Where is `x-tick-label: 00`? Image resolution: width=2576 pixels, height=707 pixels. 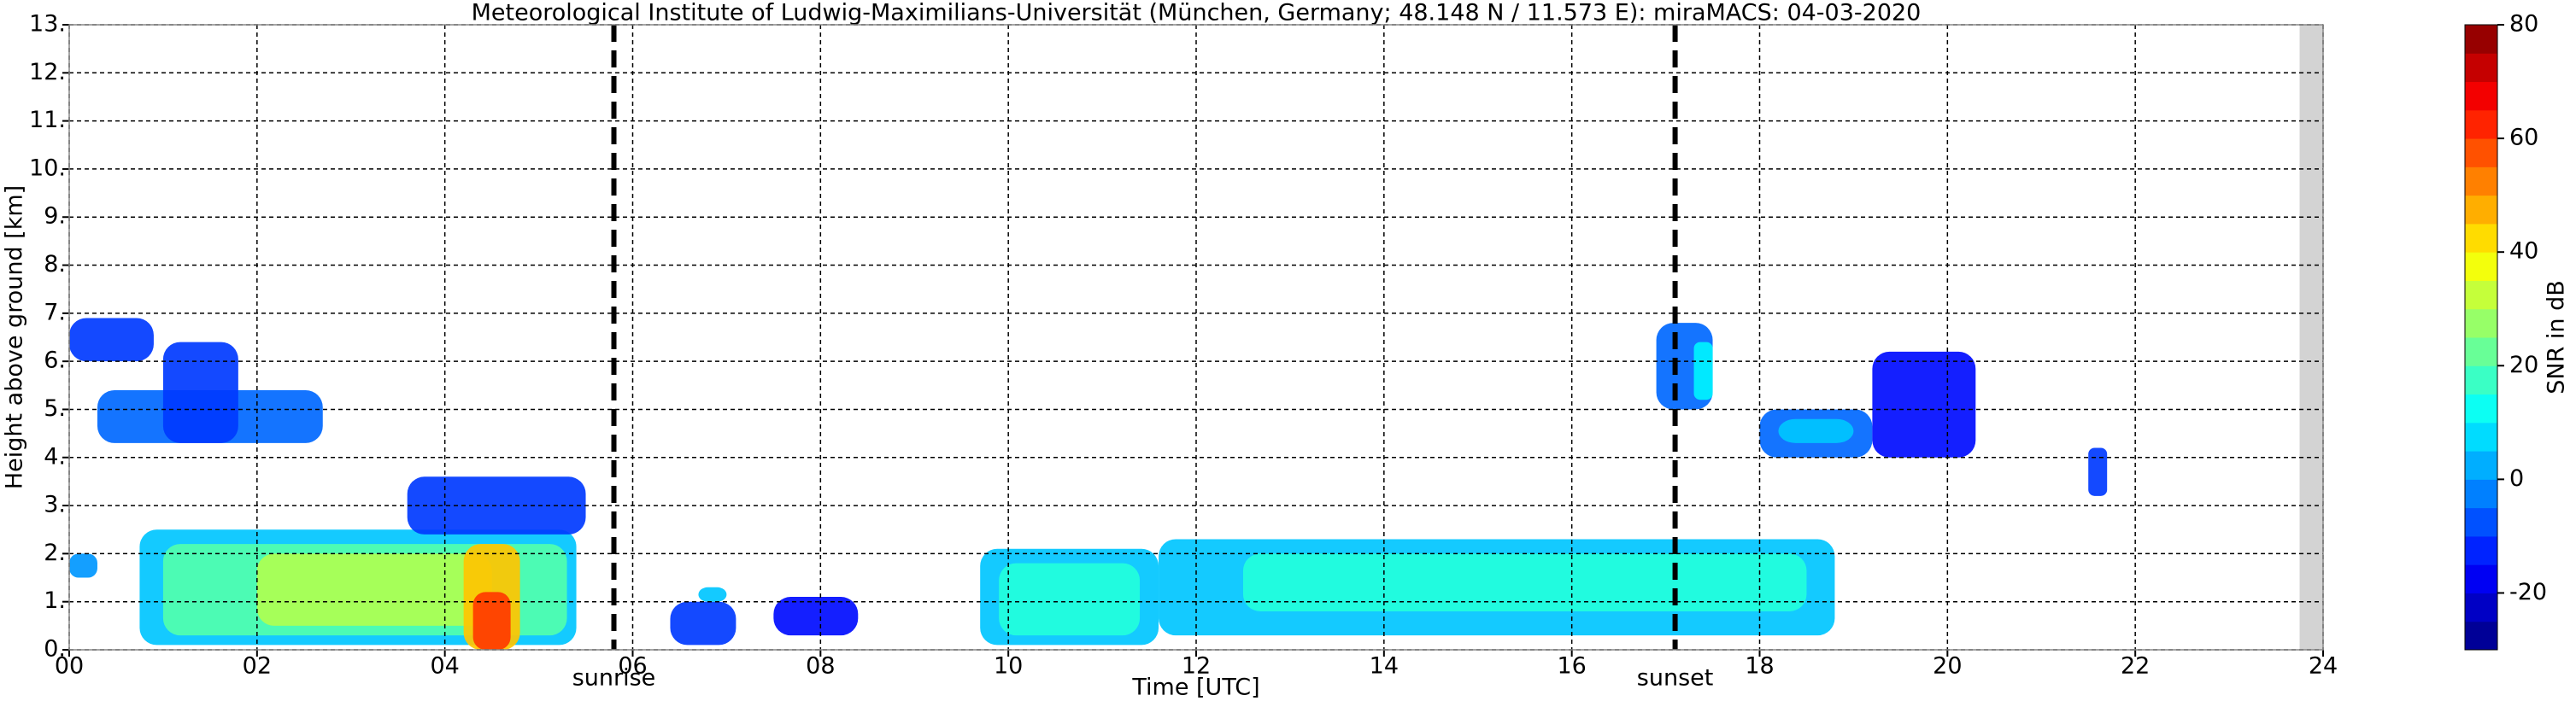
x-tick-label: 00 is located at coordinates (69, 666).